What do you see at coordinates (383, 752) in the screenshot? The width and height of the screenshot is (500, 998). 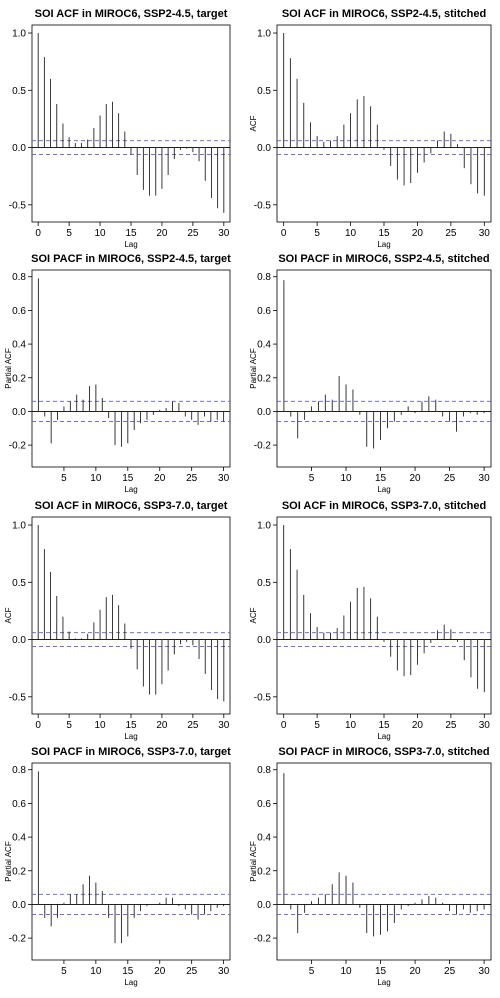 I see `chart-title: SOI PACF in MIROC6, SSP3-7.0, stitched` at bounding box center [383, 752].